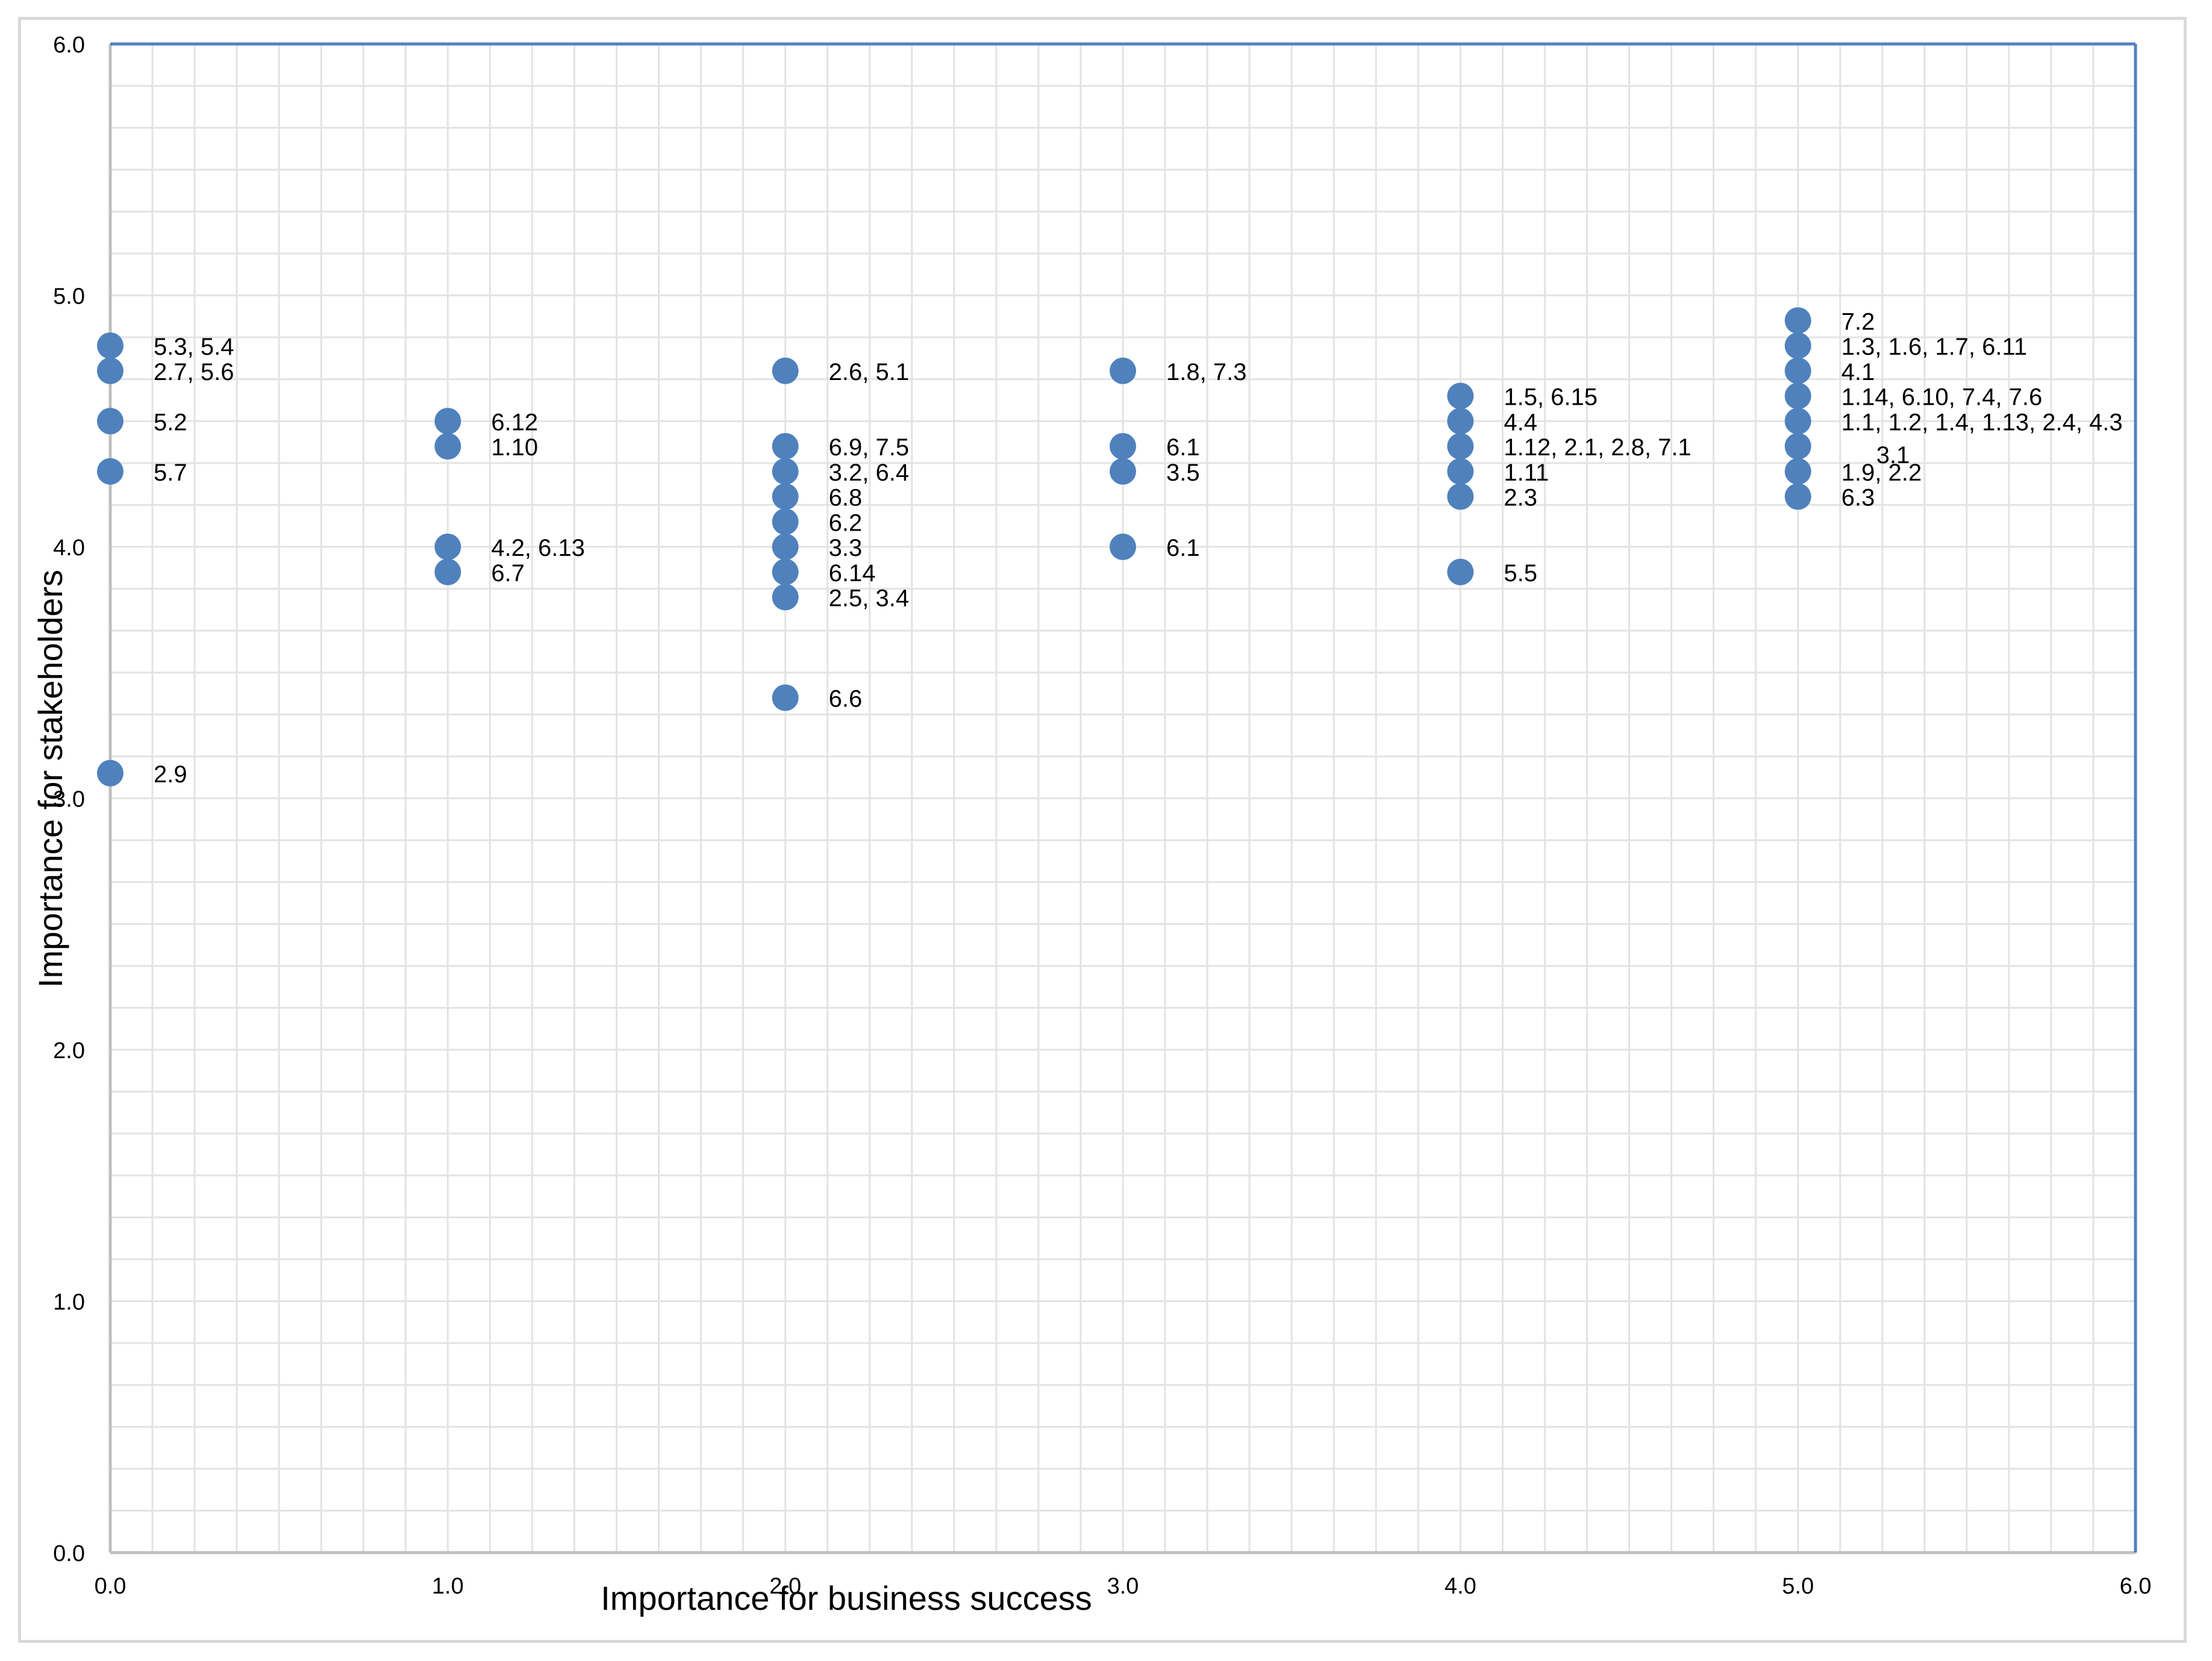 The image size is (2212, 1661). I want to click on data-point-label: 6.8, so click(846, 498).